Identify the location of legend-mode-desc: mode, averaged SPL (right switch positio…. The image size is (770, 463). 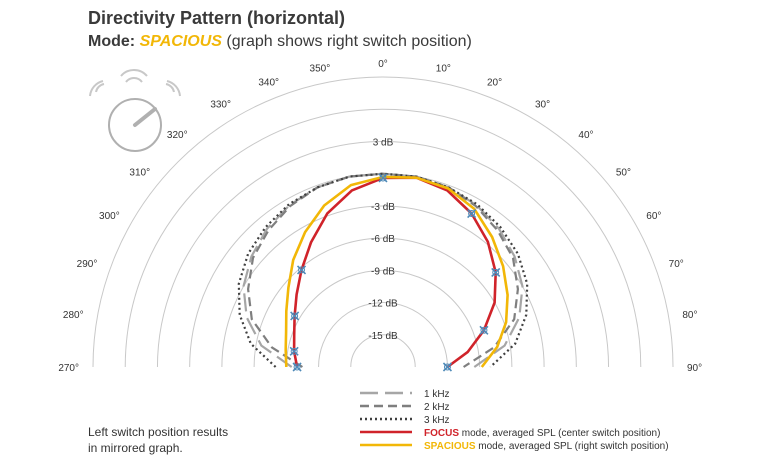
(572, 446).